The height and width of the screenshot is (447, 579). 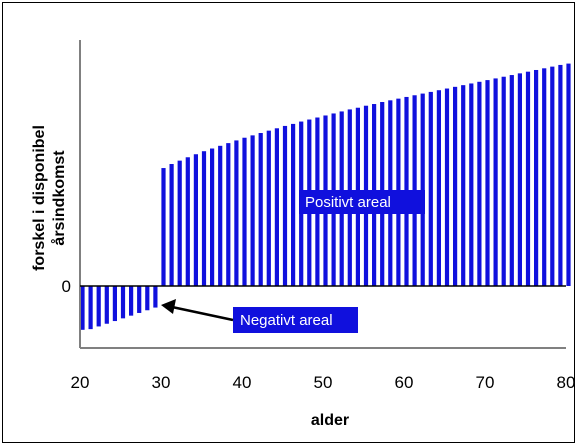 I want to click on y-axis-label-line-1: forskel i disponibel, so click(x=39, y=198).